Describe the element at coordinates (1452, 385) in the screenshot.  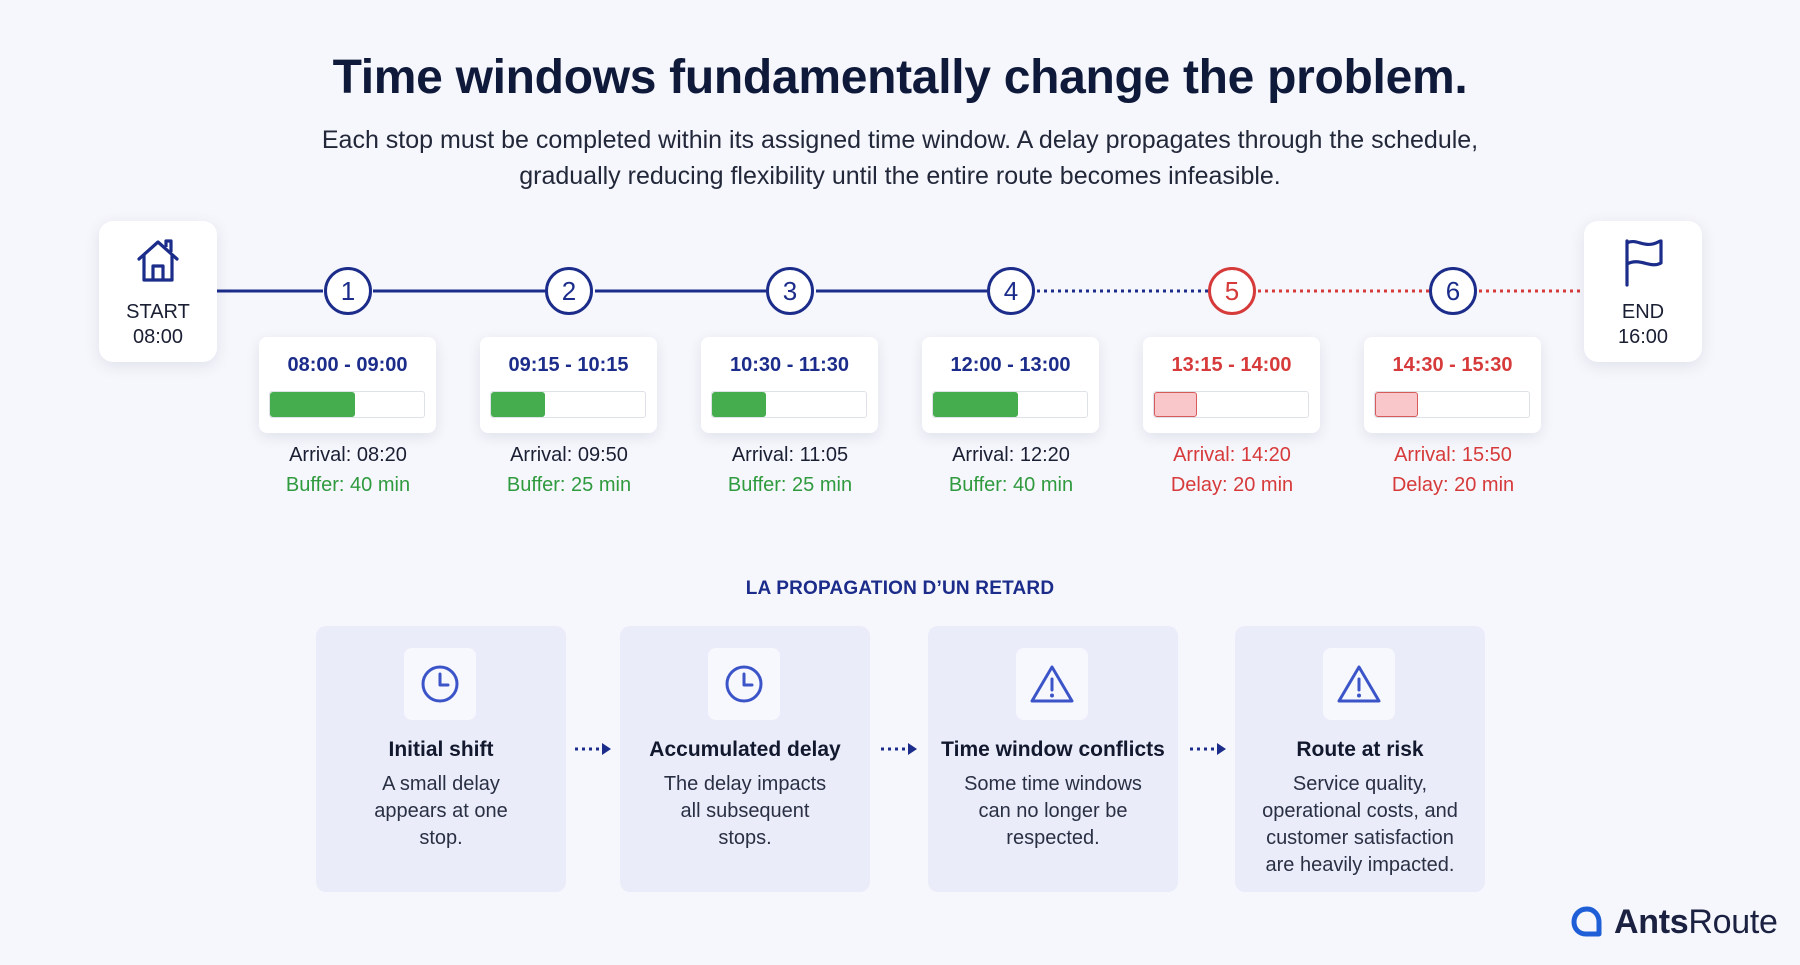
I see `time-window-card-6: 14:30 - 15:30` at that location.